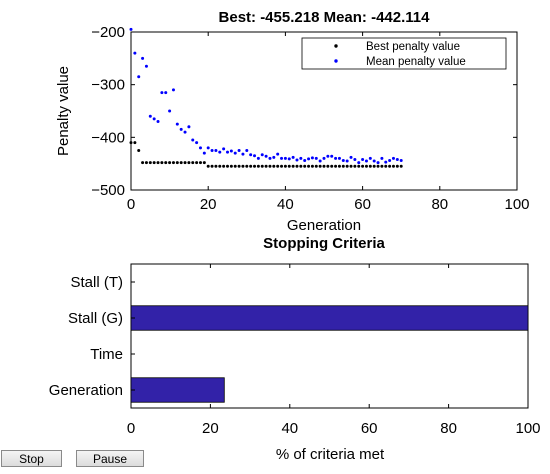 The width and height of the screenshot is (550, 474). I want to click on stopping-chart-category-labels: Stall (T) Stall (G) Time Generation, so click(92, 336).